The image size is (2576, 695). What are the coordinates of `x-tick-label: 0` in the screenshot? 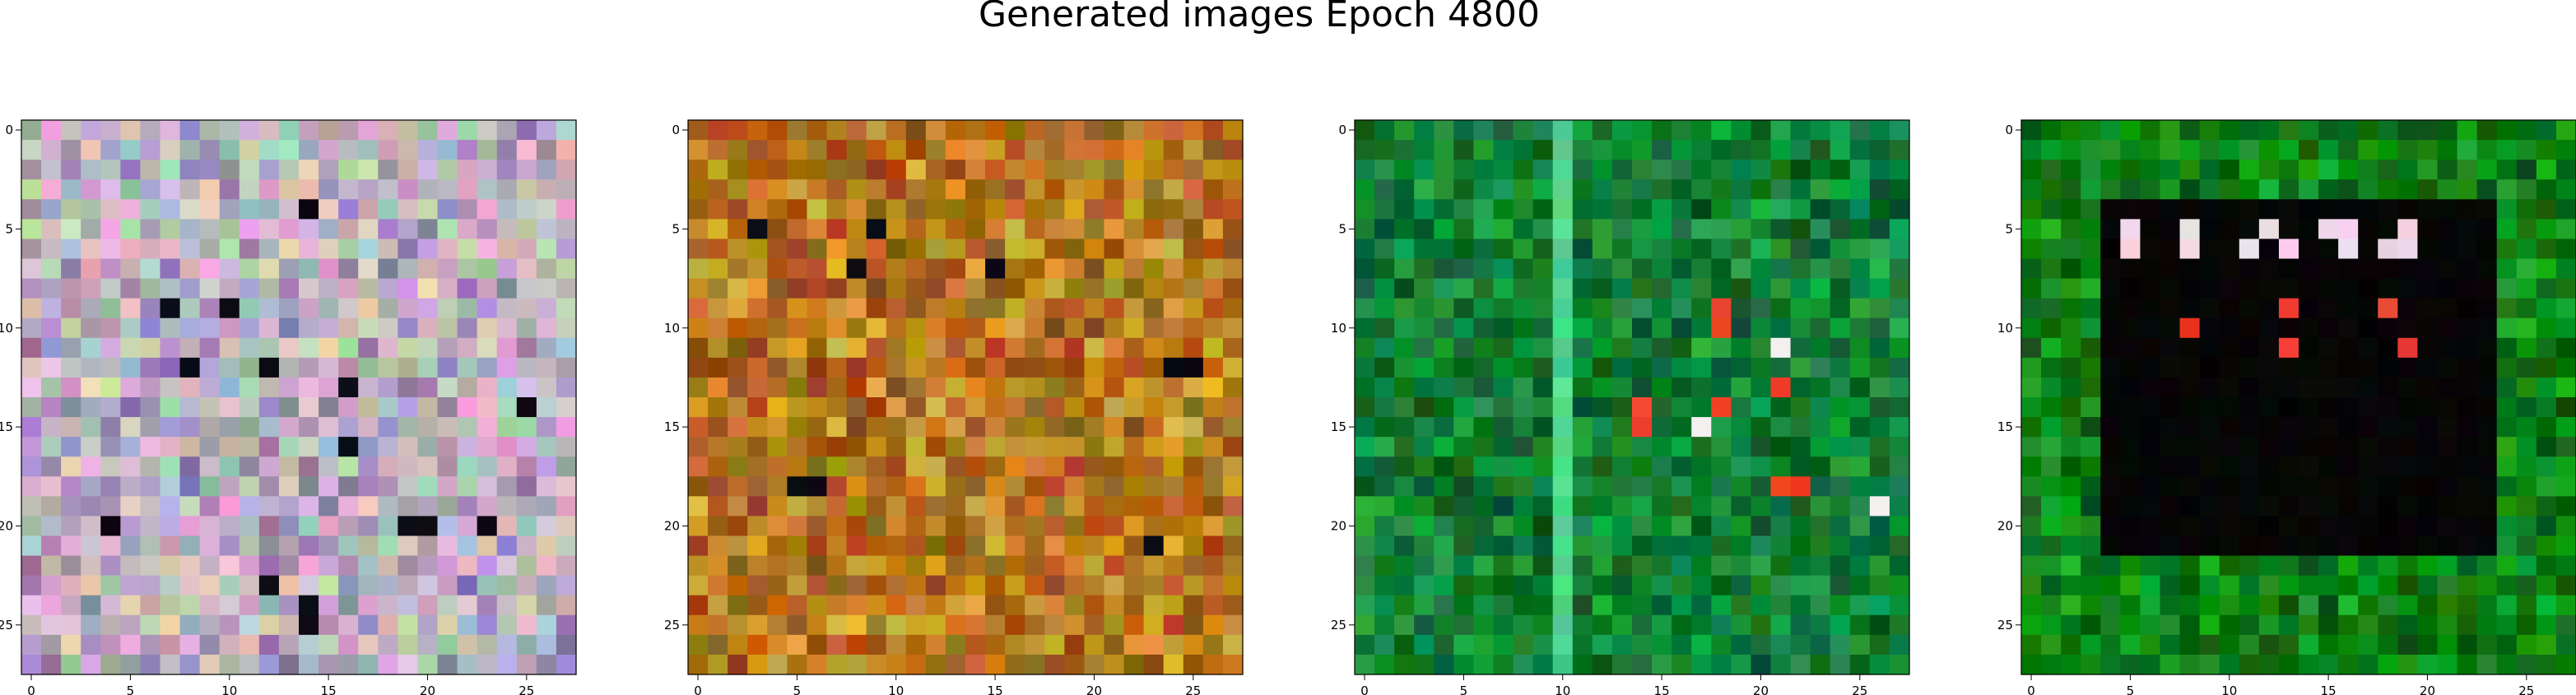 It's located at (698, 689).